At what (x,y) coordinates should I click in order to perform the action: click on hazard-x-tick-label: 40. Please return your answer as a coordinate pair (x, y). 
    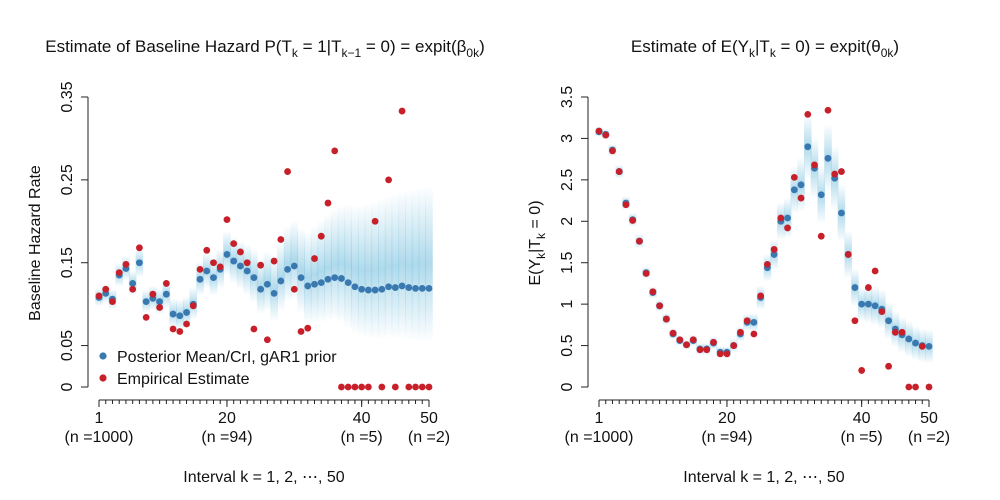
    Looking at the image, I should click on (362, 418).